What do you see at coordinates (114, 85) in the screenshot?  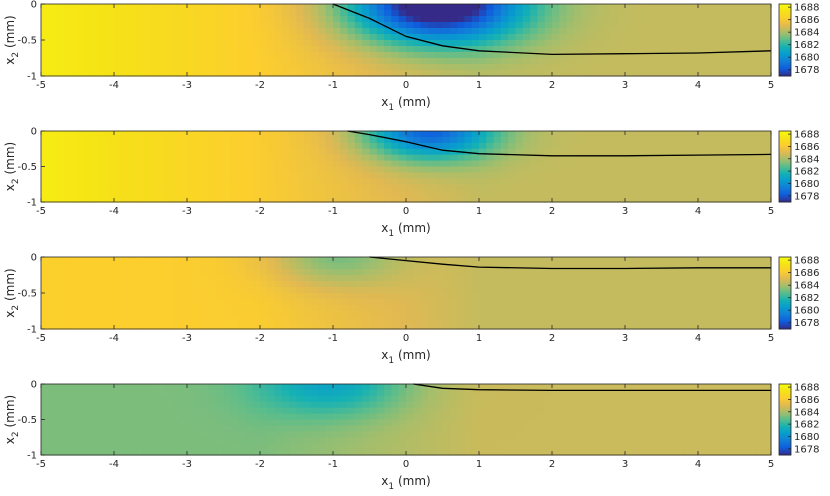 I see `x-tick-label: -4` at bounding box center [114, 85].